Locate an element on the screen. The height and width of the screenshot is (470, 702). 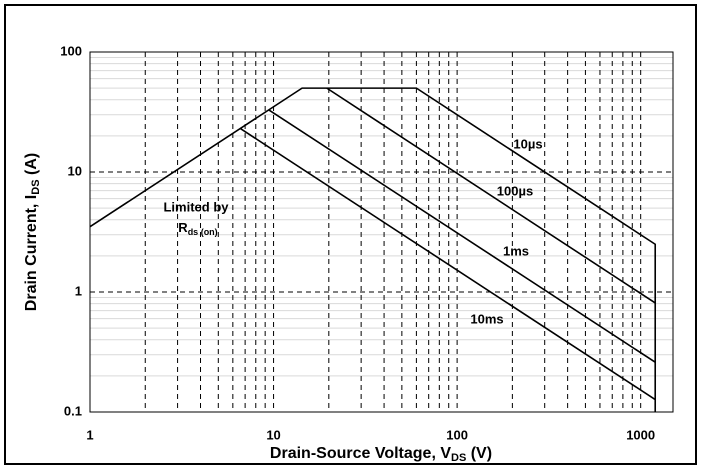
y-axis-label: Drain Current, IDS (A) is located at coordinates (32, 232).